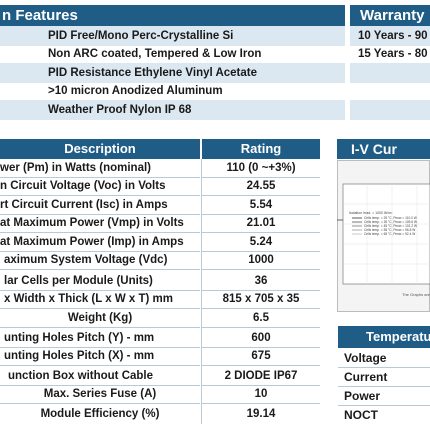  What do you see at coordinates (100, 223) in the screenshot?
I see `table-row-desc: at Maximum Power (Vmp) in Volts` at bounding box center [100, 223].